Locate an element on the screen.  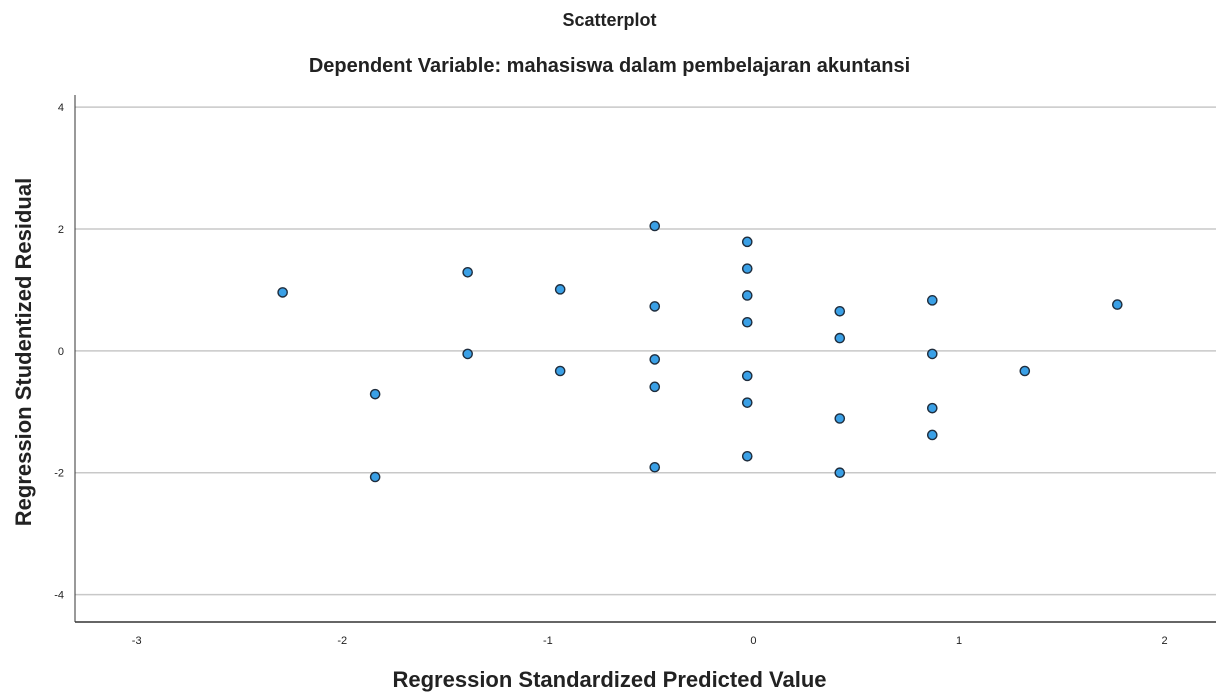
x-axis-label: Regression Standardized Predicted Value is located at coordinates (609, 679).